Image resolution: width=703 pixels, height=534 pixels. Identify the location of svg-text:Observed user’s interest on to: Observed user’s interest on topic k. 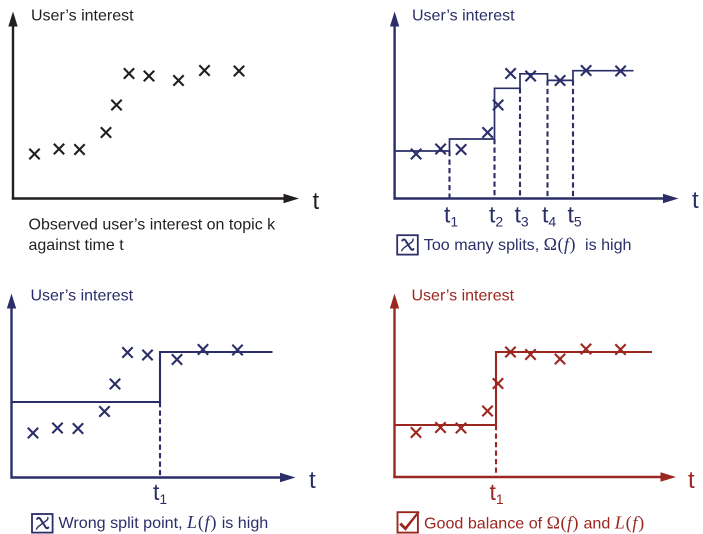
(153, 225).